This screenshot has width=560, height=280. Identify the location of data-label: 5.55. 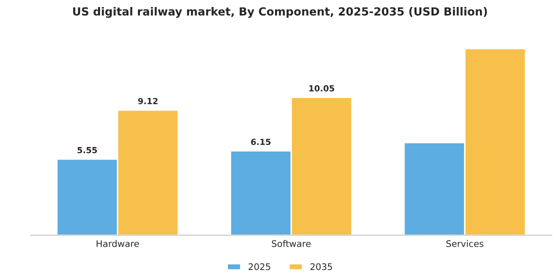
(87, 150).